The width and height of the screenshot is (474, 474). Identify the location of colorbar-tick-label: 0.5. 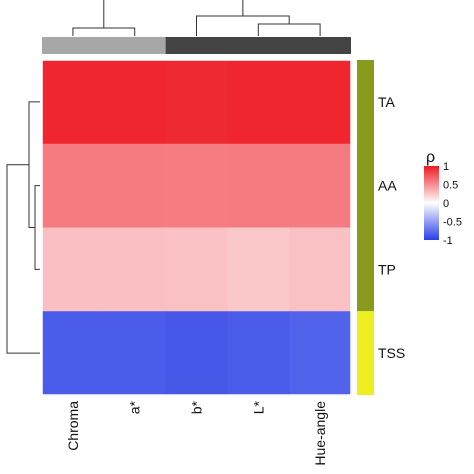
(450, 186).